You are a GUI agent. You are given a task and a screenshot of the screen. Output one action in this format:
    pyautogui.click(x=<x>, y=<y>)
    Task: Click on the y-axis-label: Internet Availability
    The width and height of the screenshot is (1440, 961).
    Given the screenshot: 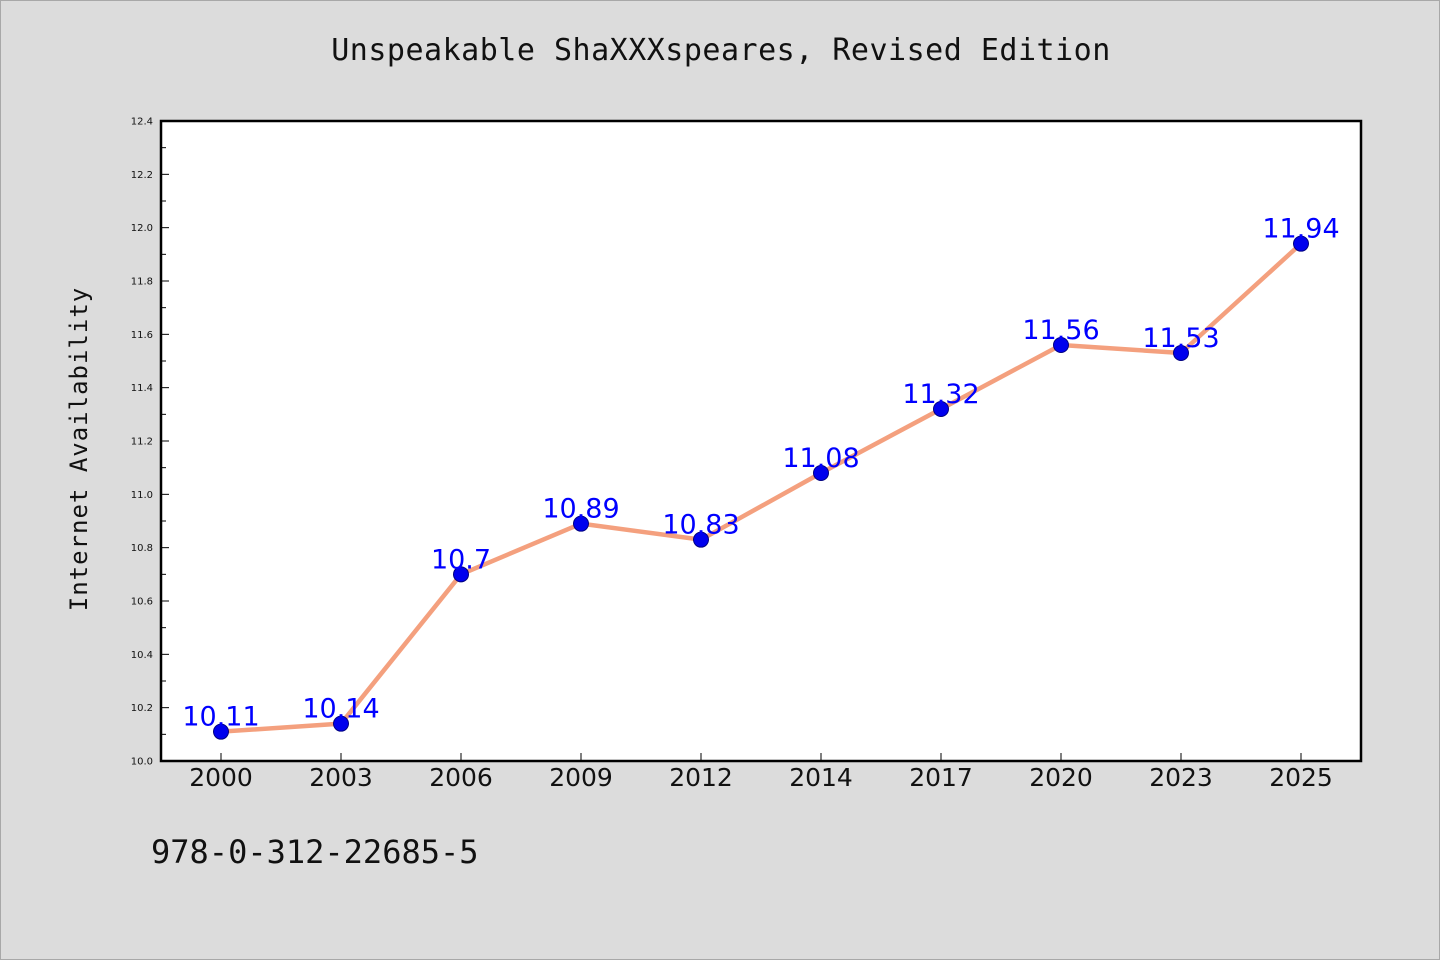 What is the action you would take?
    pyautogui.click(x=79, y=449)
    